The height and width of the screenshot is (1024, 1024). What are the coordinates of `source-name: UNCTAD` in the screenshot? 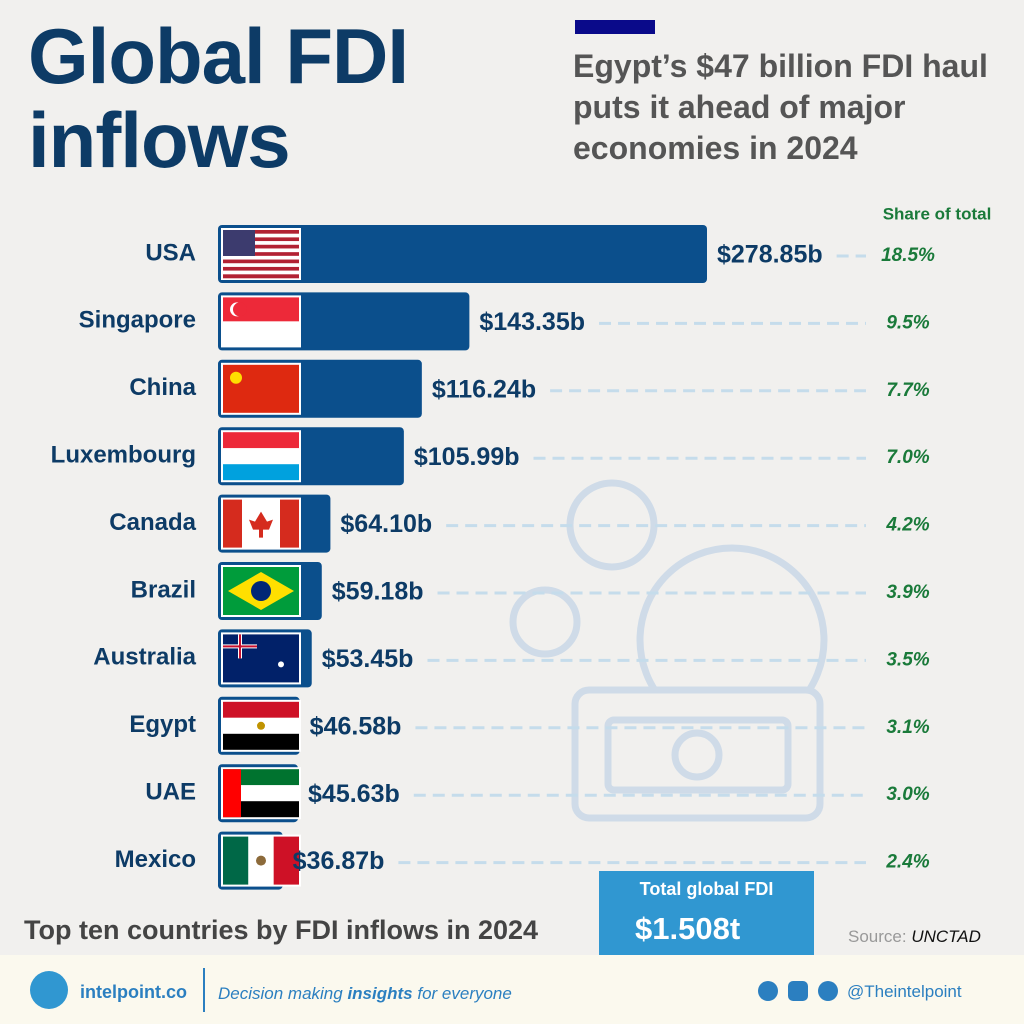 It's located at (946, 936).